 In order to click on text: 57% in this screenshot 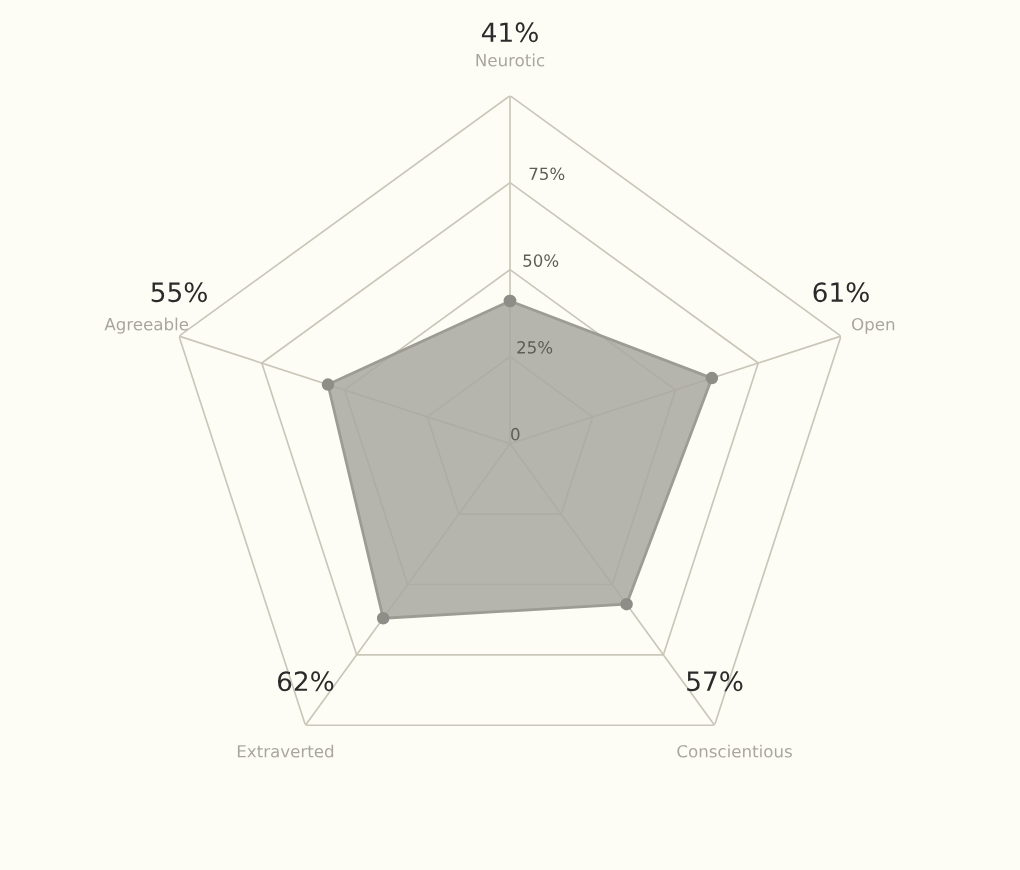, I will do `click(715, 681)`.